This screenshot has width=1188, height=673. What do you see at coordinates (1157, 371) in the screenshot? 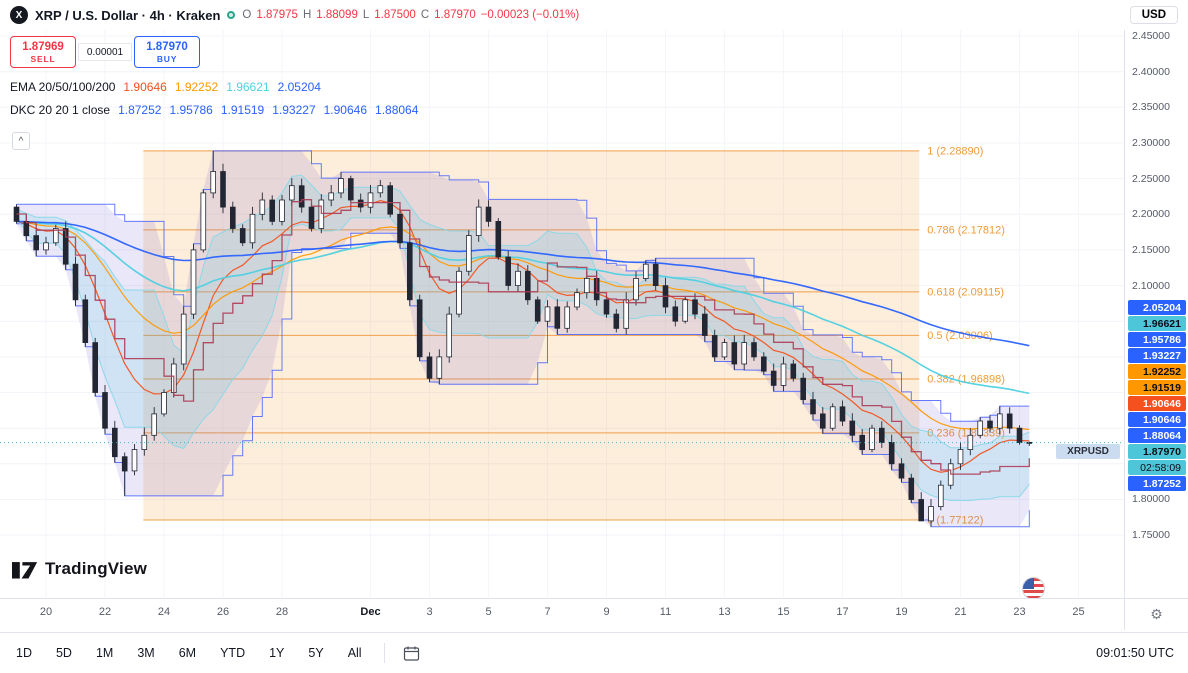
I see `price-badge: 1.92252` at bounding box center [1157, 371].